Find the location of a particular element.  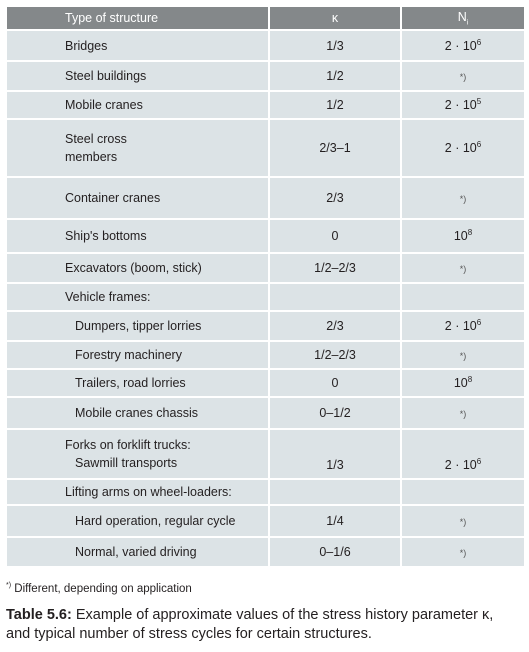

structure-cell: Dumpers, tipper lorries is located at coordinates (137, 326).